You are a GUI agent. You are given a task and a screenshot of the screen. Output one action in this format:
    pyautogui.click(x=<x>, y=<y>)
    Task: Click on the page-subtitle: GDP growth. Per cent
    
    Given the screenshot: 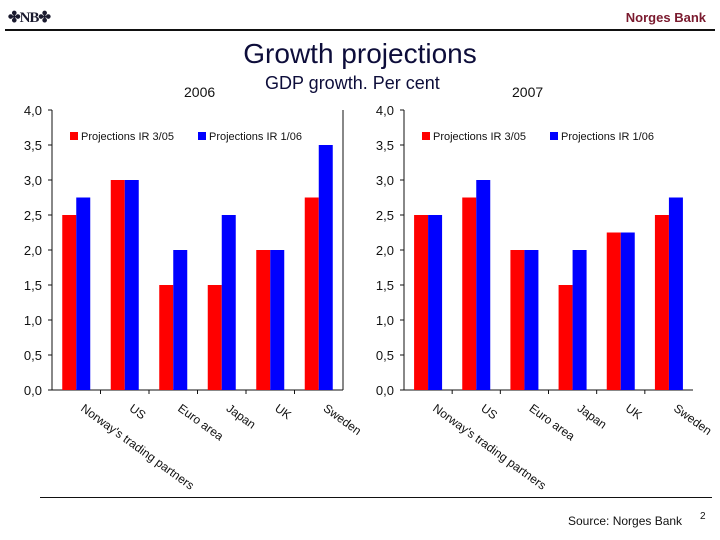 What is the action you would take?
    pyautogui.click(x=352, y=83)
    